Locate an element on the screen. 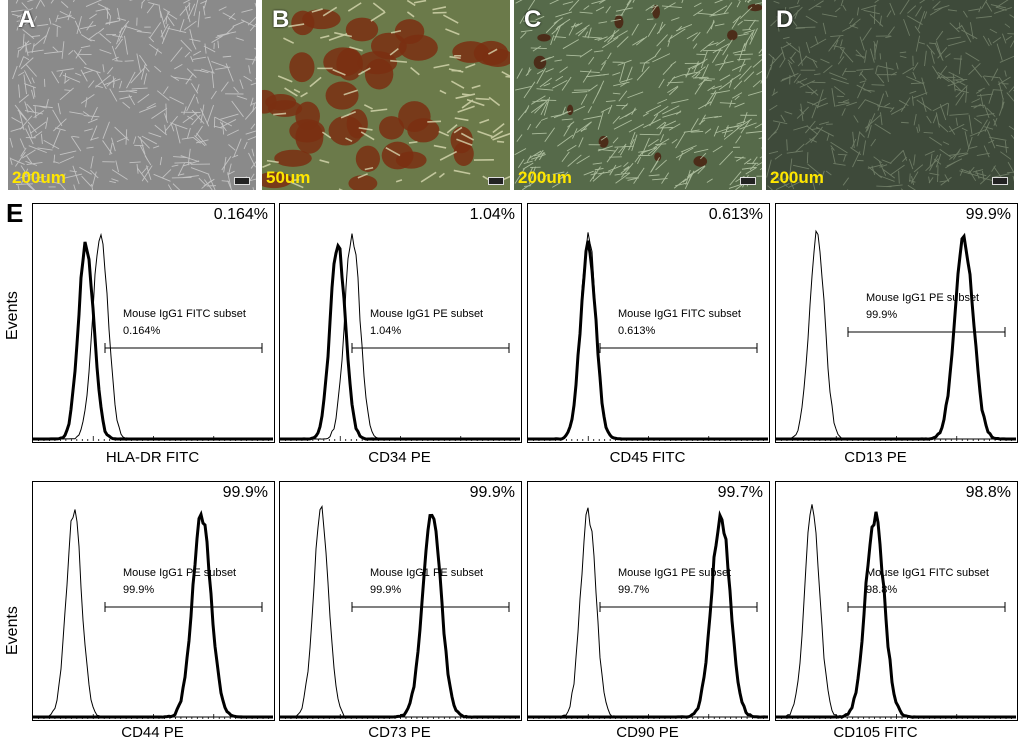 The image size is (1020, 745). y-axis-label-row1: Events is located at coordinates (12, 315).